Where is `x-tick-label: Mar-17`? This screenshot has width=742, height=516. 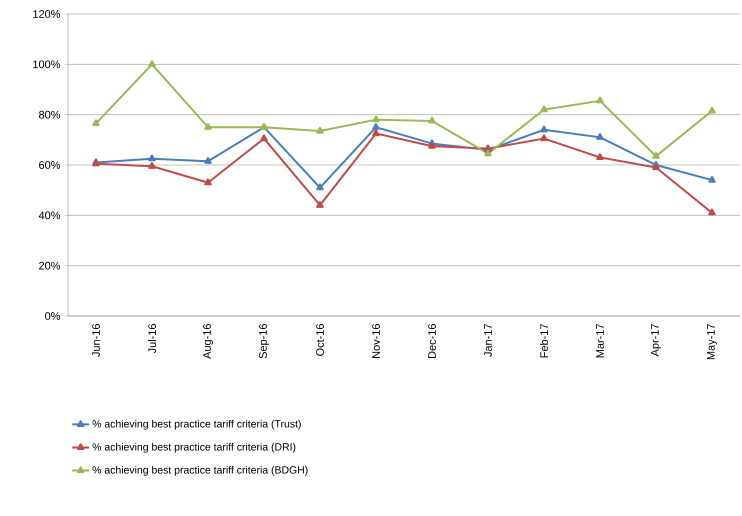 x-tick-label: Mar-17 is located at coordinates (600, 341).